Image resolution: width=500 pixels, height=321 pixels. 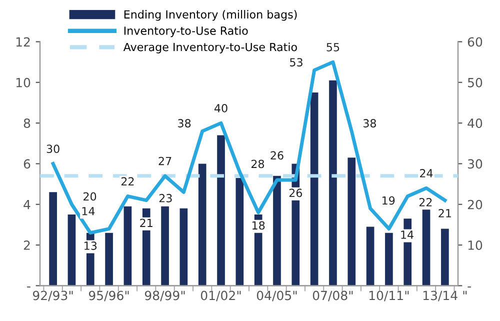 What do you see at coordinates (475, 205) in the screenshot?
I see `y2-tick-label: 20` at bounding box center [475, 205].